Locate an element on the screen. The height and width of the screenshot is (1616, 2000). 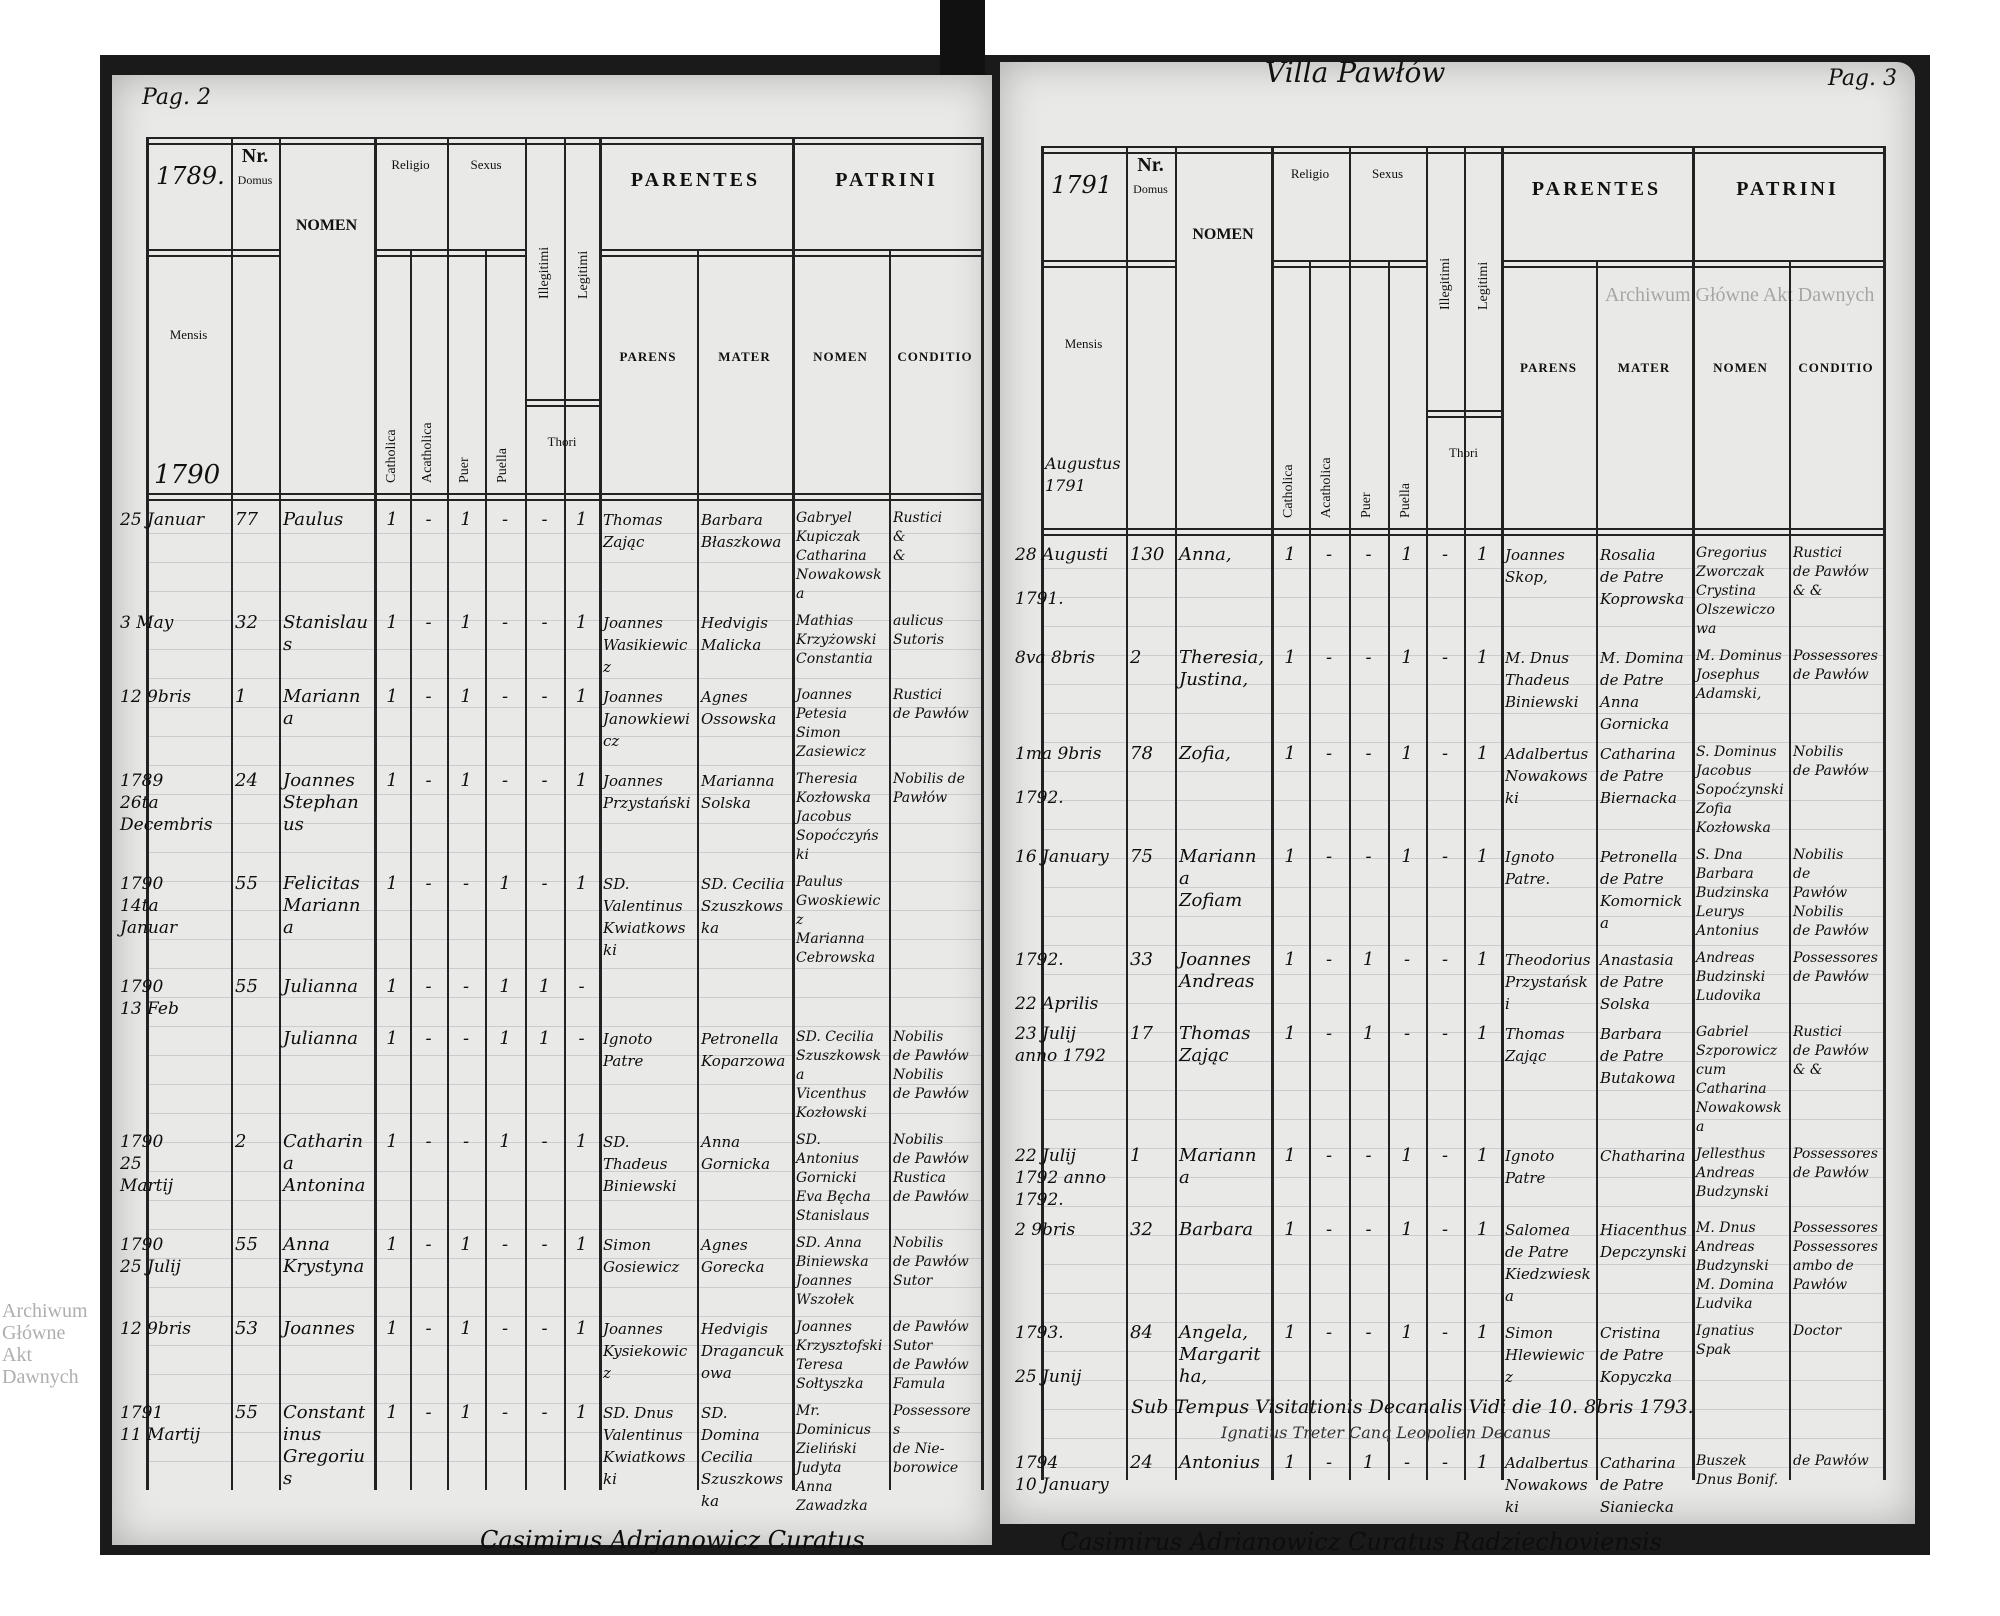
row-date: 1793. 25 Junij is located at coordinates (1048, 1355).